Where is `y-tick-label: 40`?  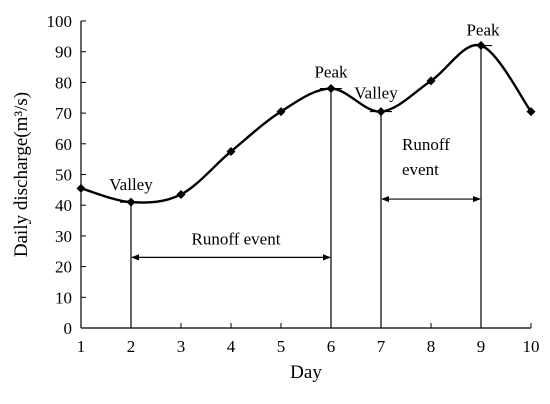
y-tick-label: 40 is located at coordinates (63, 205).